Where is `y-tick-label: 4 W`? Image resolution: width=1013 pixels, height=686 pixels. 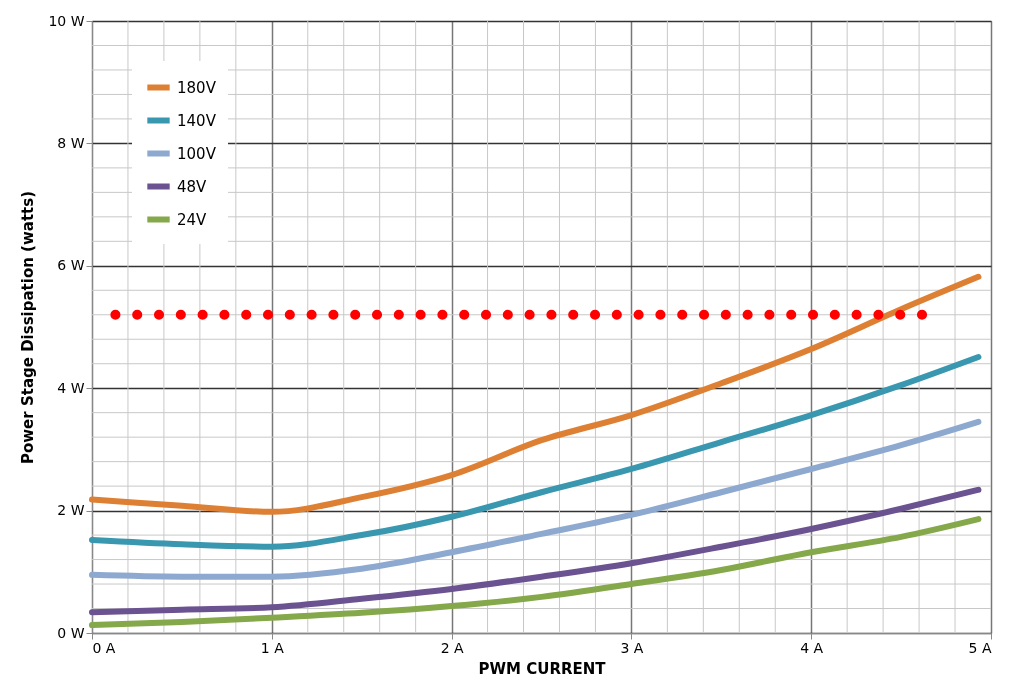
y-tick-label: 4 W is located at coordinates (71, 387).